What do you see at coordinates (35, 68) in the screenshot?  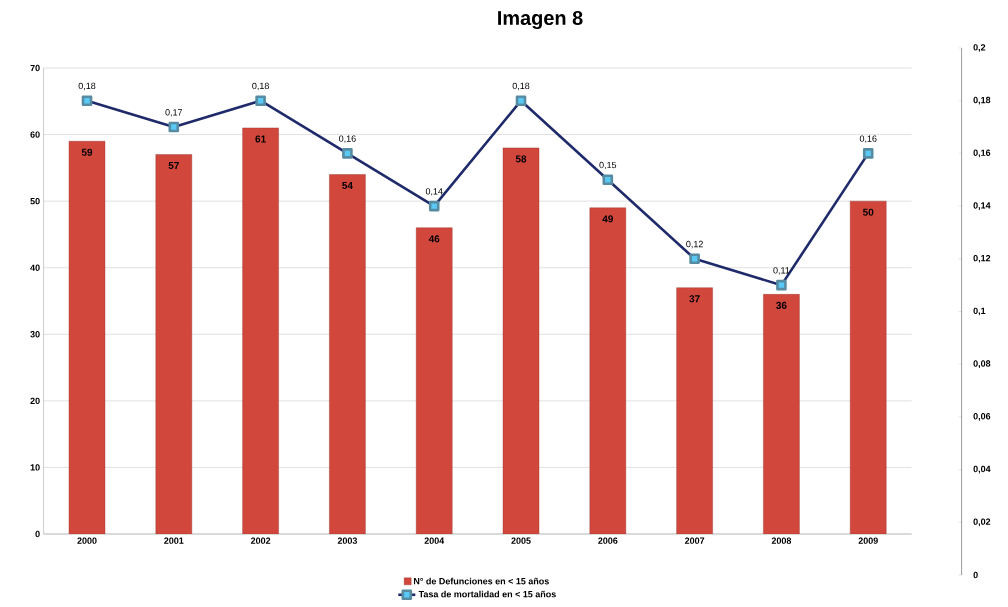 I see `y-tick-label: 70` at bounding box center [35, 68].